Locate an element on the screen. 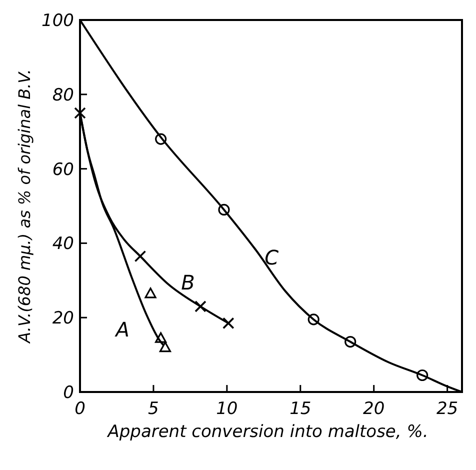 This screenshot has width=476, height=470. series-label: C is located at coordinates (271, 257).